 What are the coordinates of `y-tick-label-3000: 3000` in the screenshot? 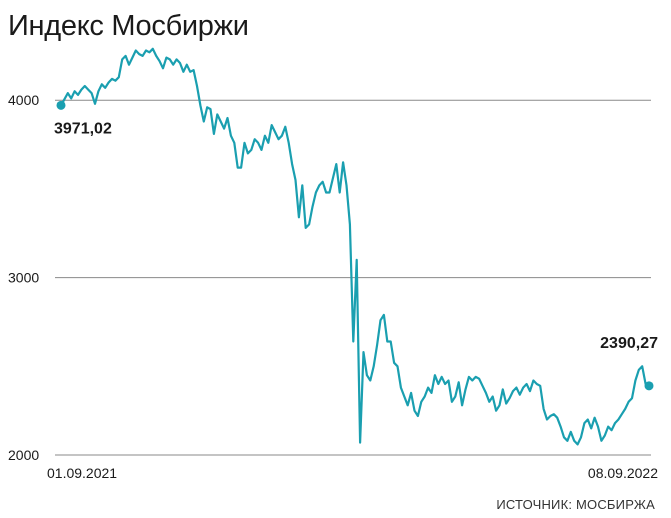 It's located at (23, 278).